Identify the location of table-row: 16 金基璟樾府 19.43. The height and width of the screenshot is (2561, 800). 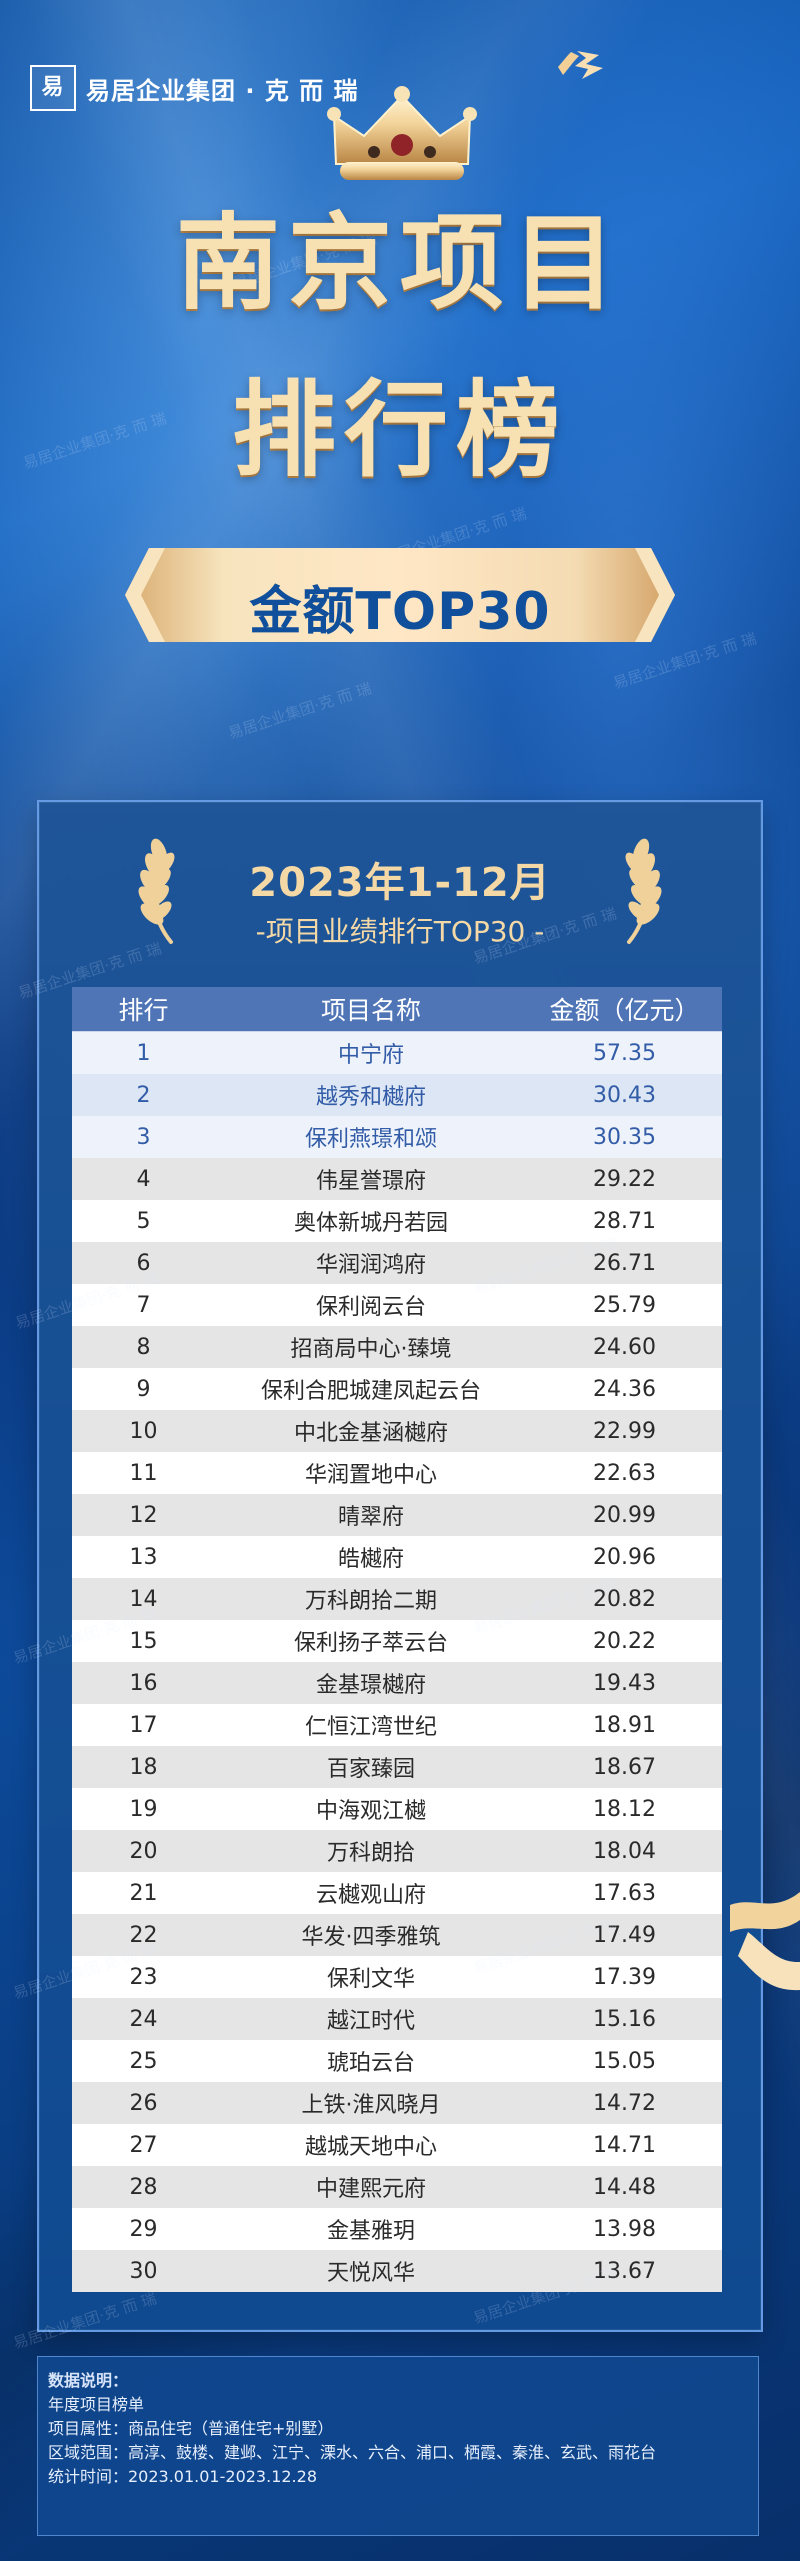
(397, 1683).